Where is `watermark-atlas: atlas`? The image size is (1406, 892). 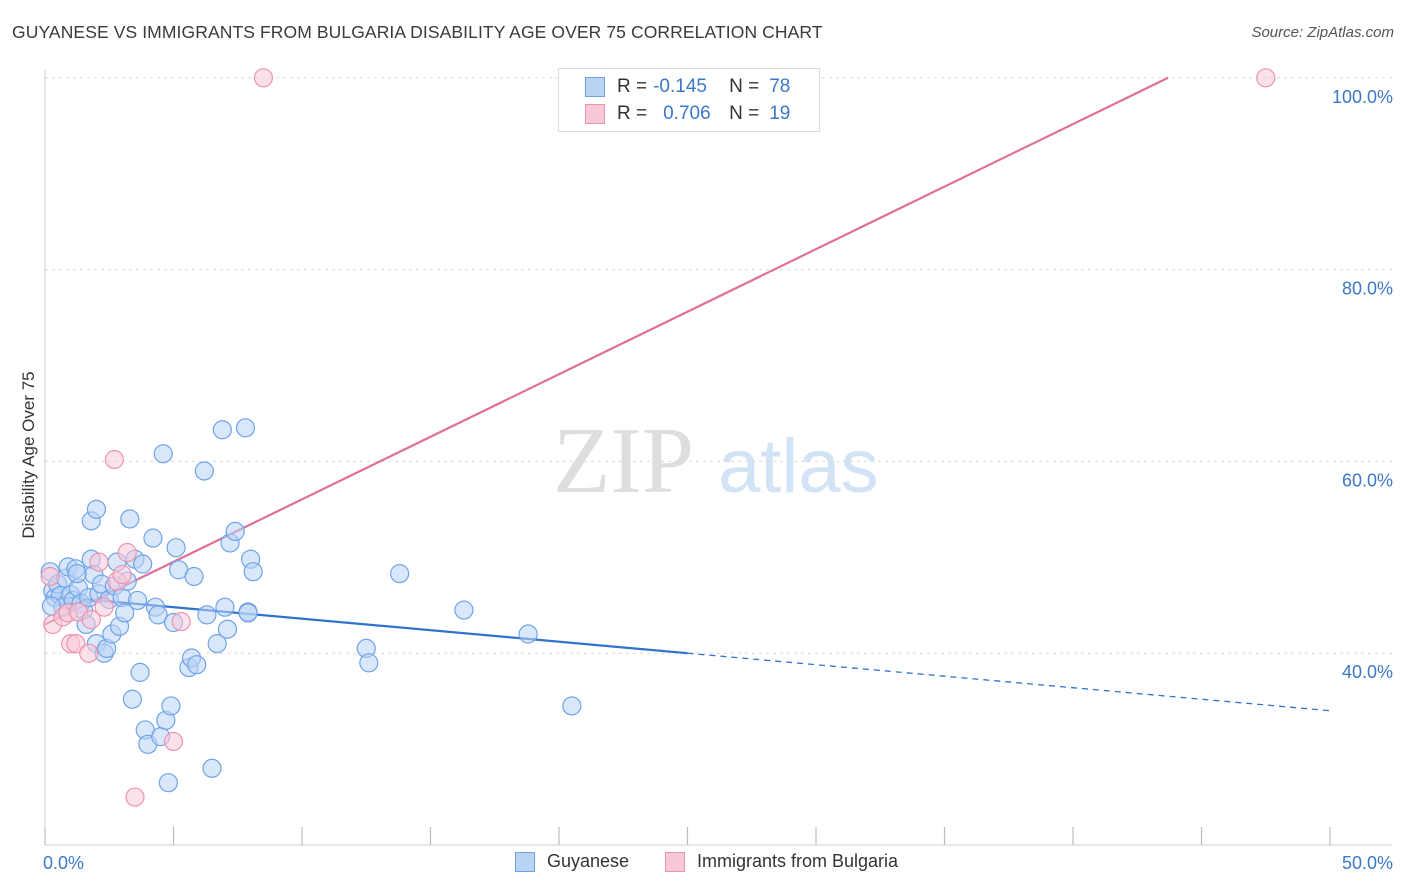
watermark-atlas: atlas is located at coordinates (798, 466).